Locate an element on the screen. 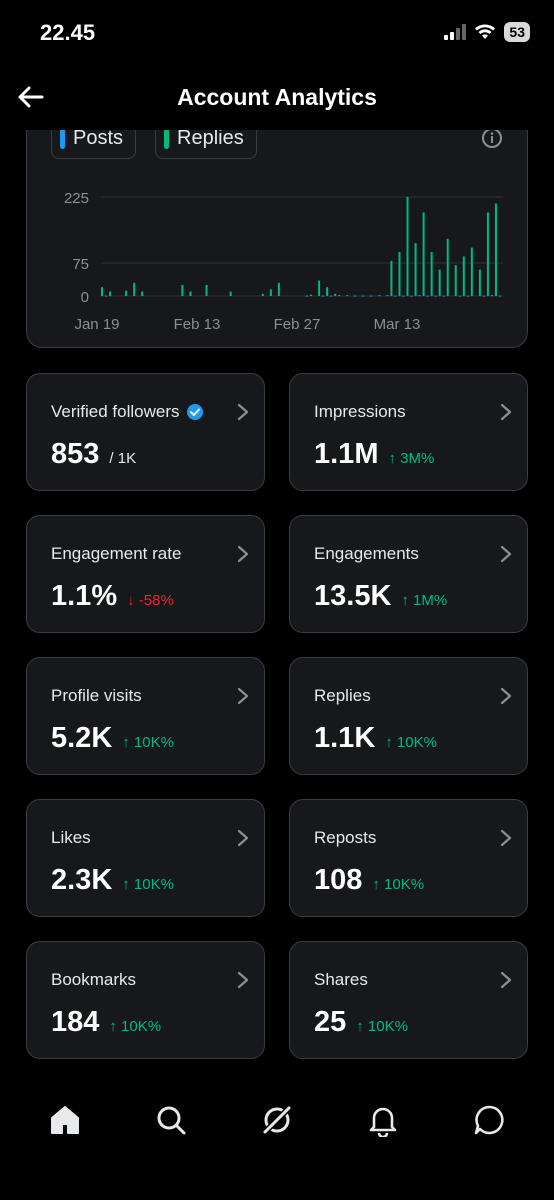  back-arrow-icon is located at coordinates (31, 97).